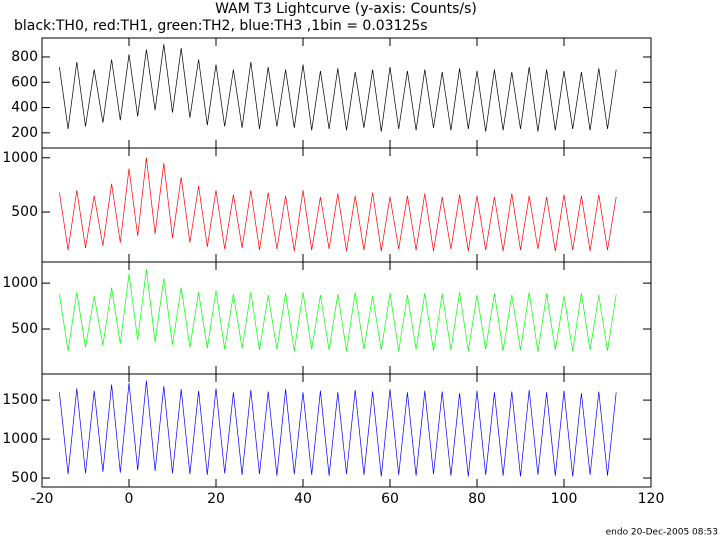  I want to click on y-tick-label: 600, so click(24, 82).